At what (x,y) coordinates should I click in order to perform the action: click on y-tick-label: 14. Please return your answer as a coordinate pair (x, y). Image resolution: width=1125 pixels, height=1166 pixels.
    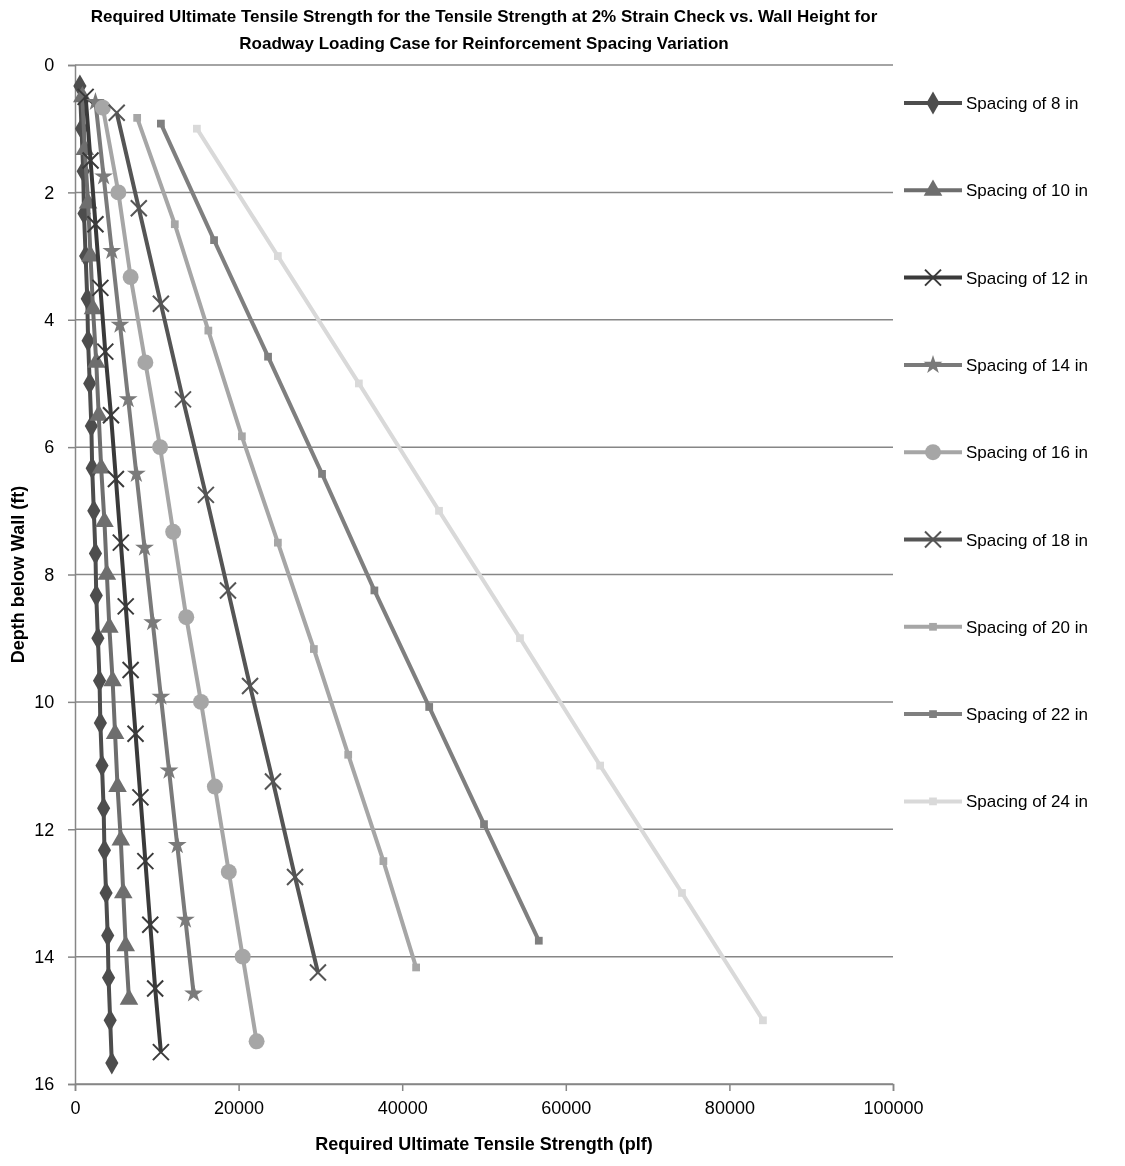
    Looking at the image, I should click on (44, 956).